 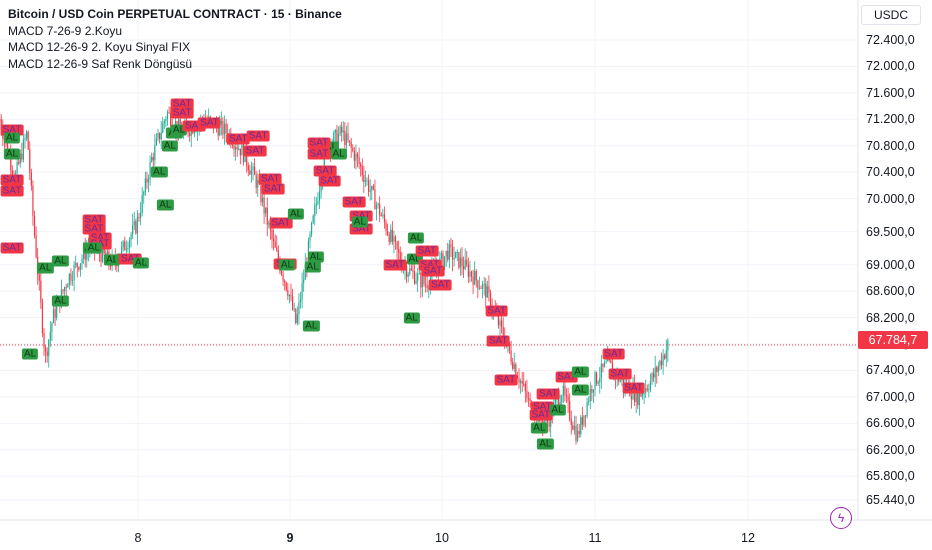 What do you see at coordinates (891, 15) in the screenshot?
I see `currency-selector: USDC` at bounding box center [891, 15].